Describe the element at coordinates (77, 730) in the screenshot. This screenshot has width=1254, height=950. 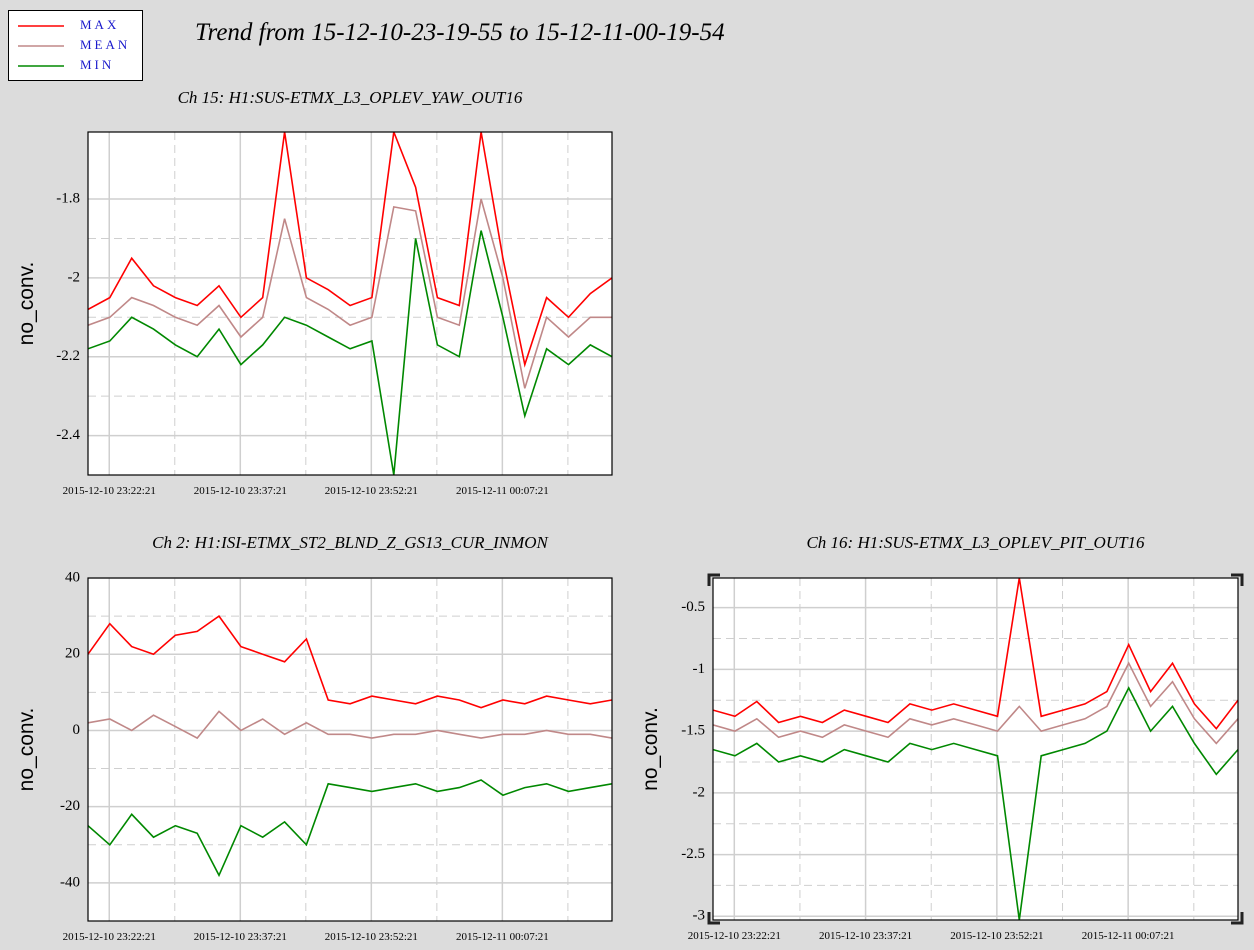
I see `y-tick-label: 0` at that location.